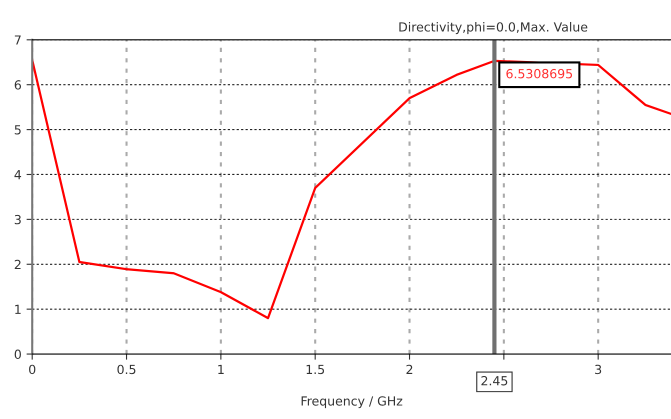 This screenshot has width=671, height=419. I want to click on y-tick-label: 1, so click(18, 309).